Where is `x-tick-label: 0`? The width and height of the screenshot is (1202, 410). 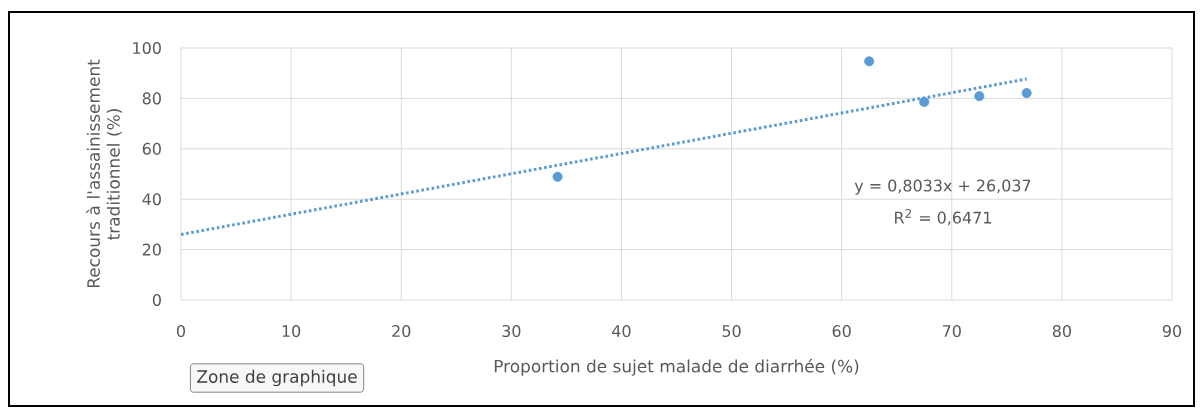
x-tick-label: 0 is located at coordinates (181, 331).